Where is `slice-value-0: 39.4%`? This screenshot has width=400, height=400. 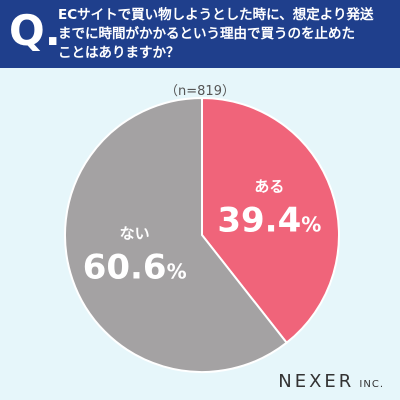 slice-value-0: 39.4% is located at coordinates (269, 221).